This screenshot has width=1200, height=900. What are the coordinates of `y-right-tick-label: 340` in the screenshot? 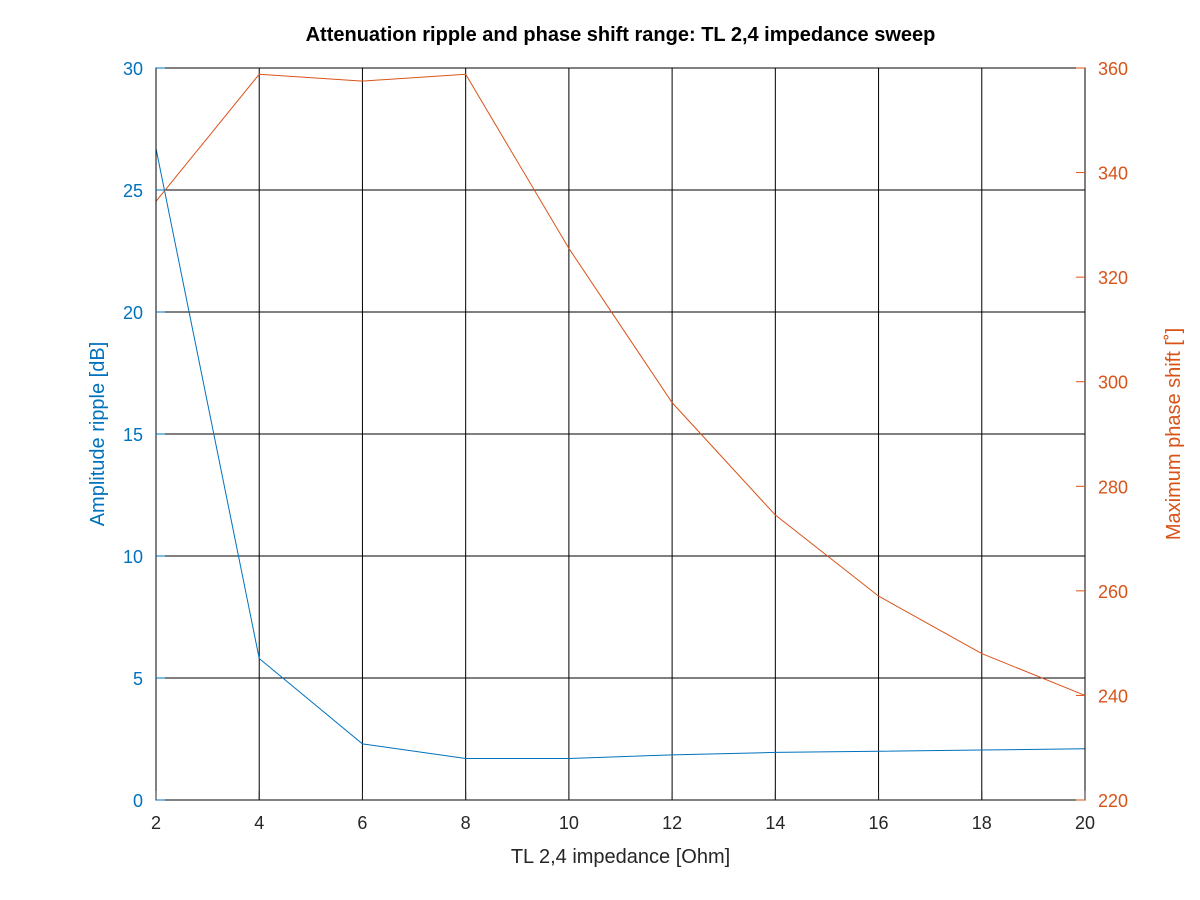 It's located at (1113, 174).